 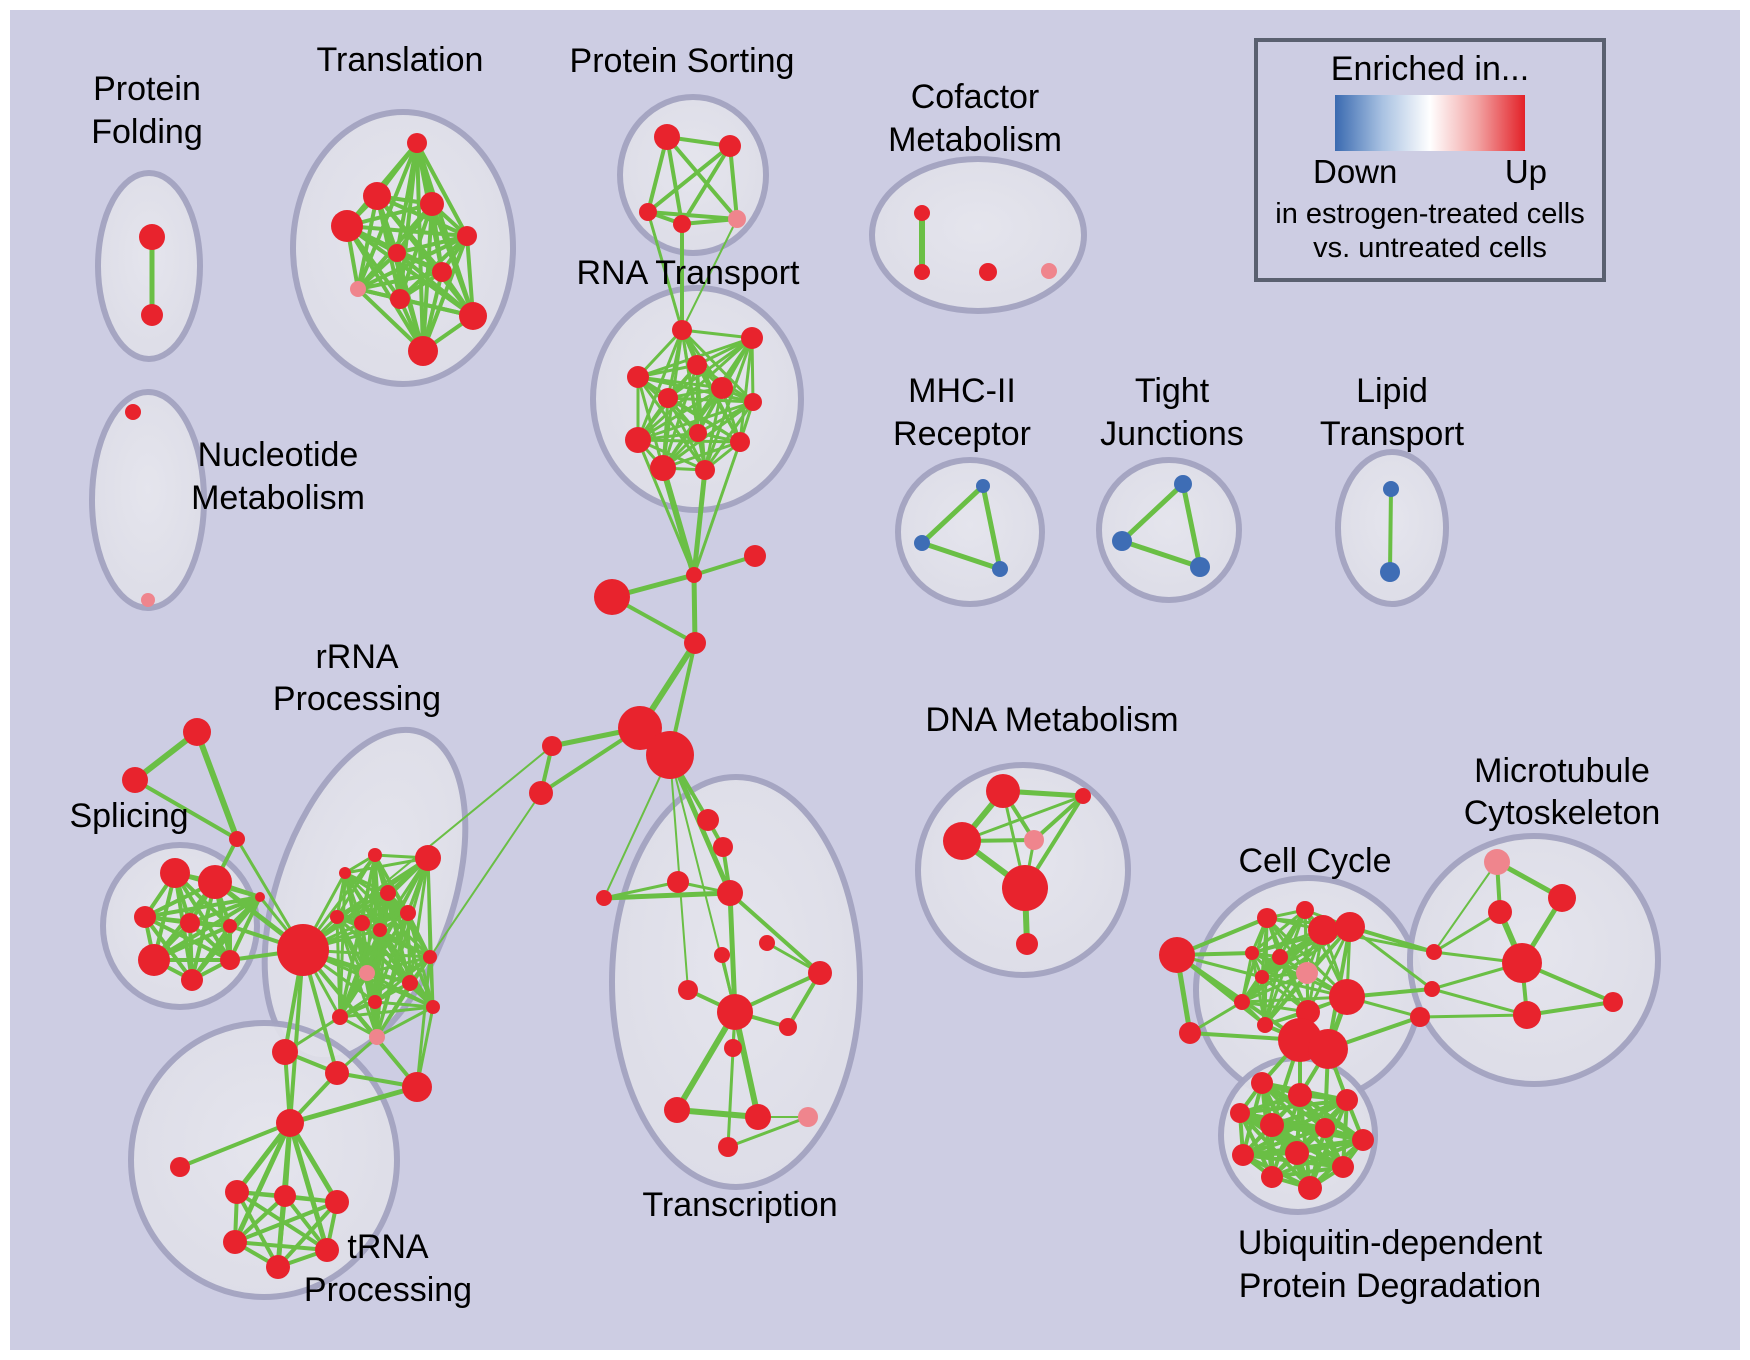 I want to click on node-ch2, so click(x=755, y=556).